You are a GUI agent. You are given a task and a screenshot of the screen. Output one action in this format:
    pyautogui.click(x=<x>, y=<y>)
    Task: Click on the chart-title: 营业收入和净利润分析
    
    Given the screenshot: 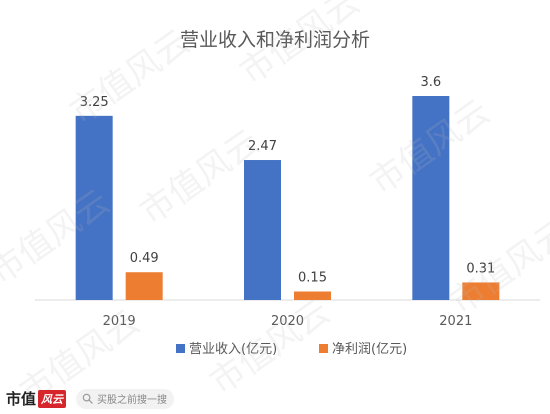 What is the action you would take?
    pyautogui.click(x=275, y=40)
    